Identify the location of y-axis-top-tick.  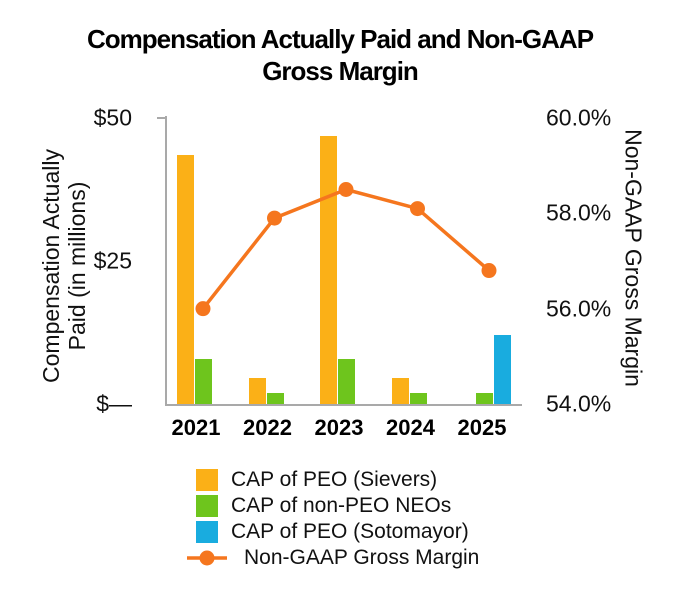
(161, 118).